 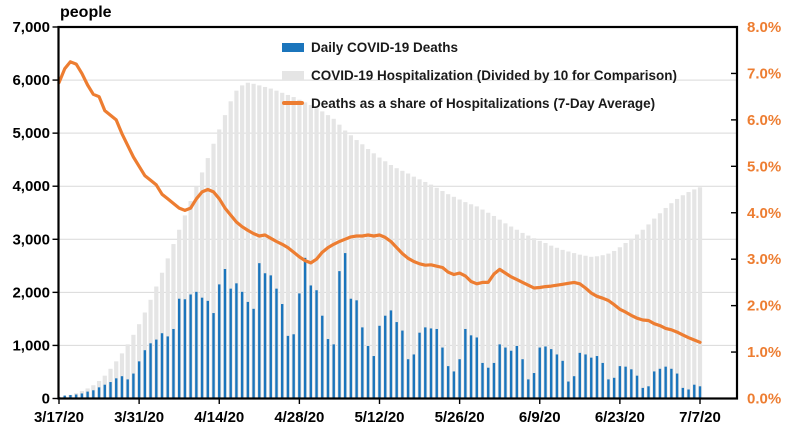 I want to click on x-tick-label: 5/12/20, so click(x=379, y=417).